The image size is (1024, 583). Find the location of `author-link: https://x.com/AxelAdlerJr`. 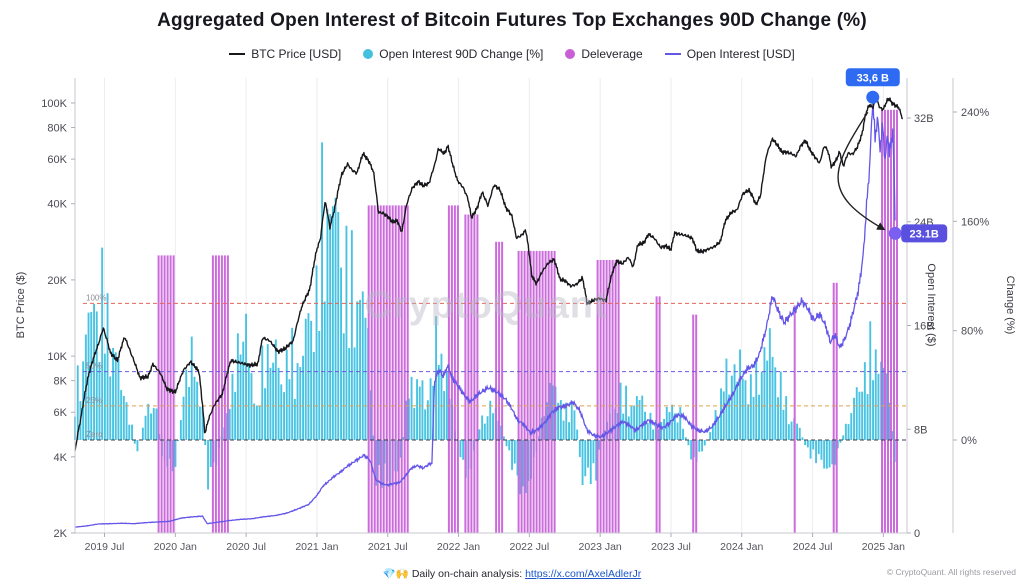

author-link: https://x.com/AxelAdlerJr is located at coordinates (583, 574).